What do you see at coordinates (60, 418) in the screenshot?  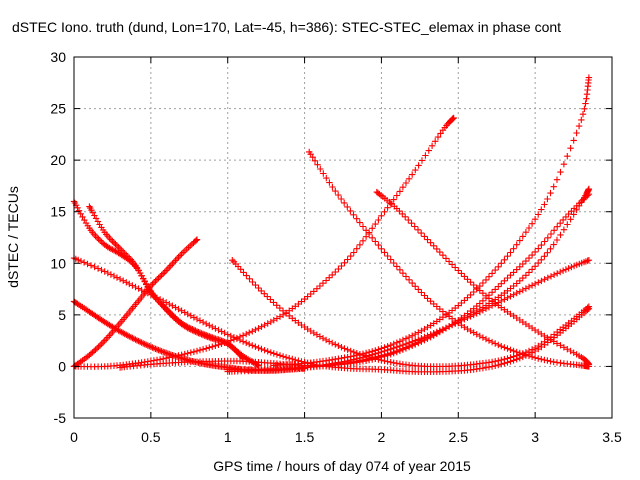 I see `y-tick-label: -5` at bounding box center [60, 418].